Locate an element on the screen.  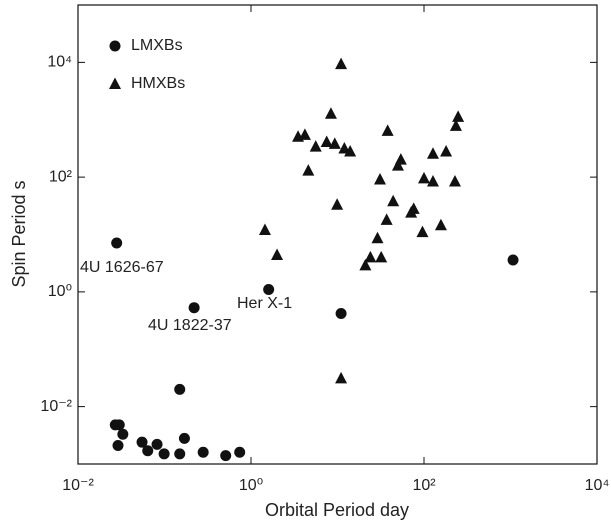
x-tick-label: 10⁴ is located at coordinates (597, 485).